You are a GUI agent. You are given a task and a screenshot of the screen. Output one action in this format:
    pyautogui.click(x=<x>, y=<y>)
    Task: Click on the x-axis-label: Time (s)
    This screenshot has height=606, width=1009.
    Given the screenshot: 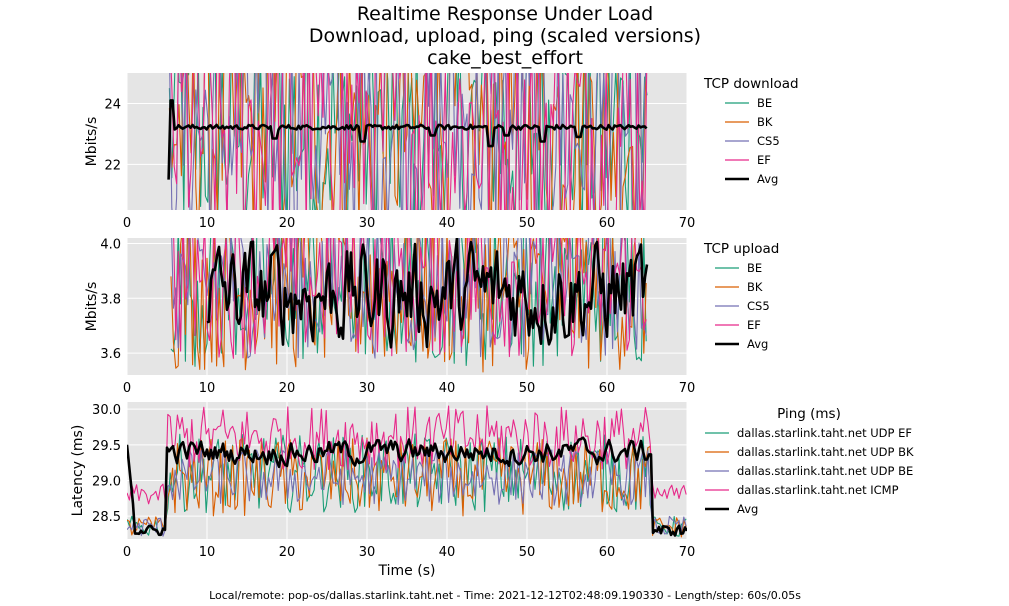 What is the action you would take?
    pyautogui.click(x=407, y=571)
    